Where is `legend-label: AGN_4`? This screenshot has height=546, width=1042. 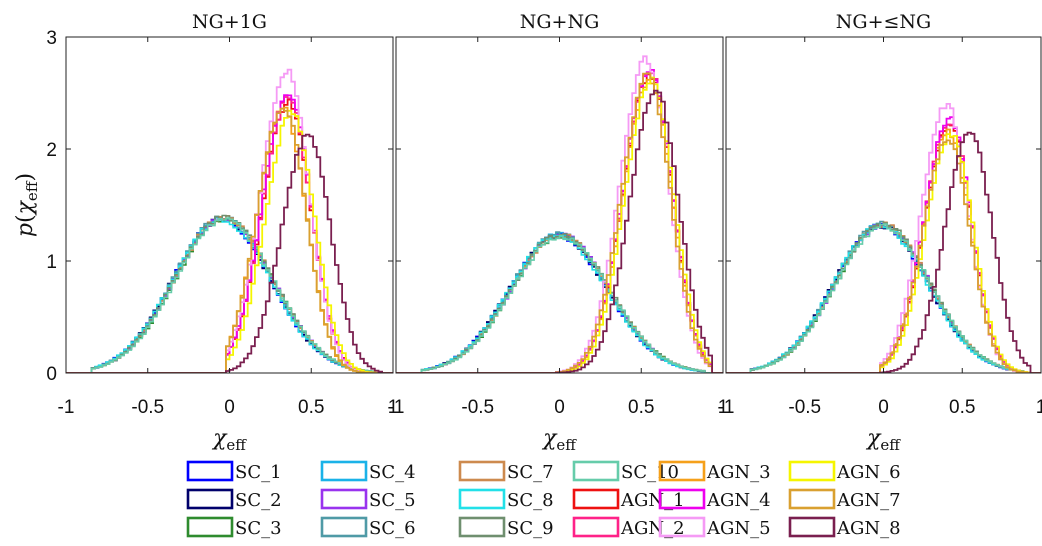
legend-label: AGN_4 is located at coordinates (738, 500).